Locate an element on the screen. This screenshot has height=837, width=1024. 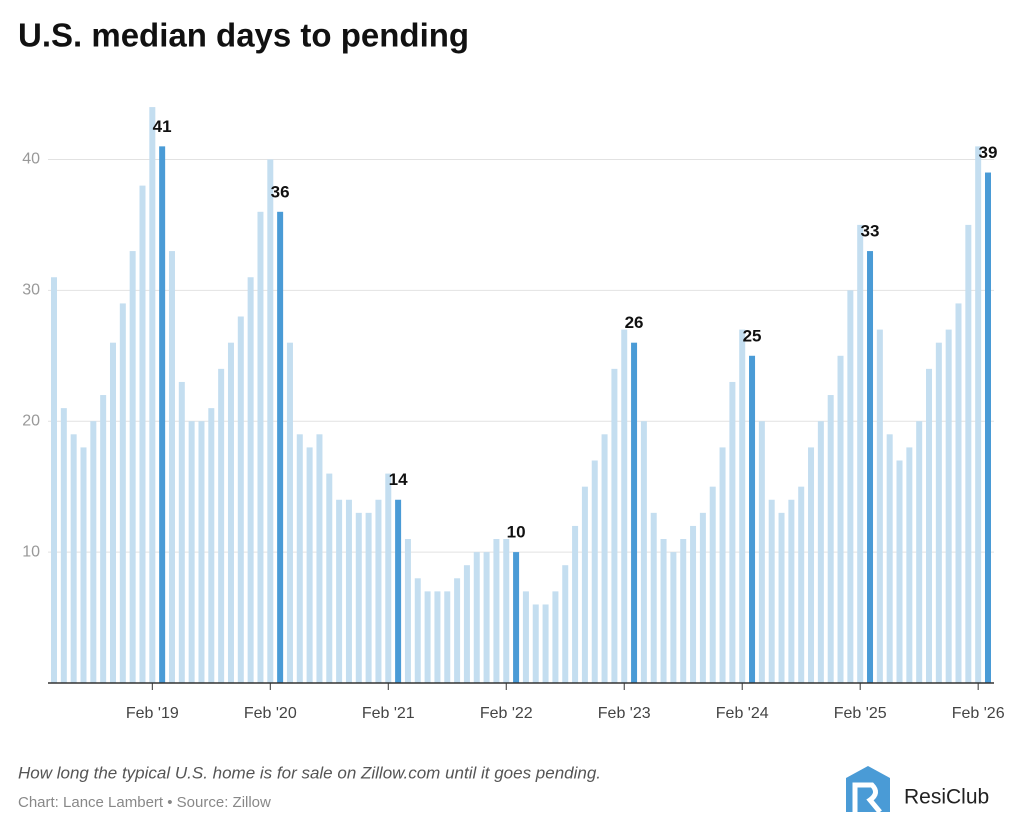
y-tick-label: 10 is located at coordinates (31, 551).